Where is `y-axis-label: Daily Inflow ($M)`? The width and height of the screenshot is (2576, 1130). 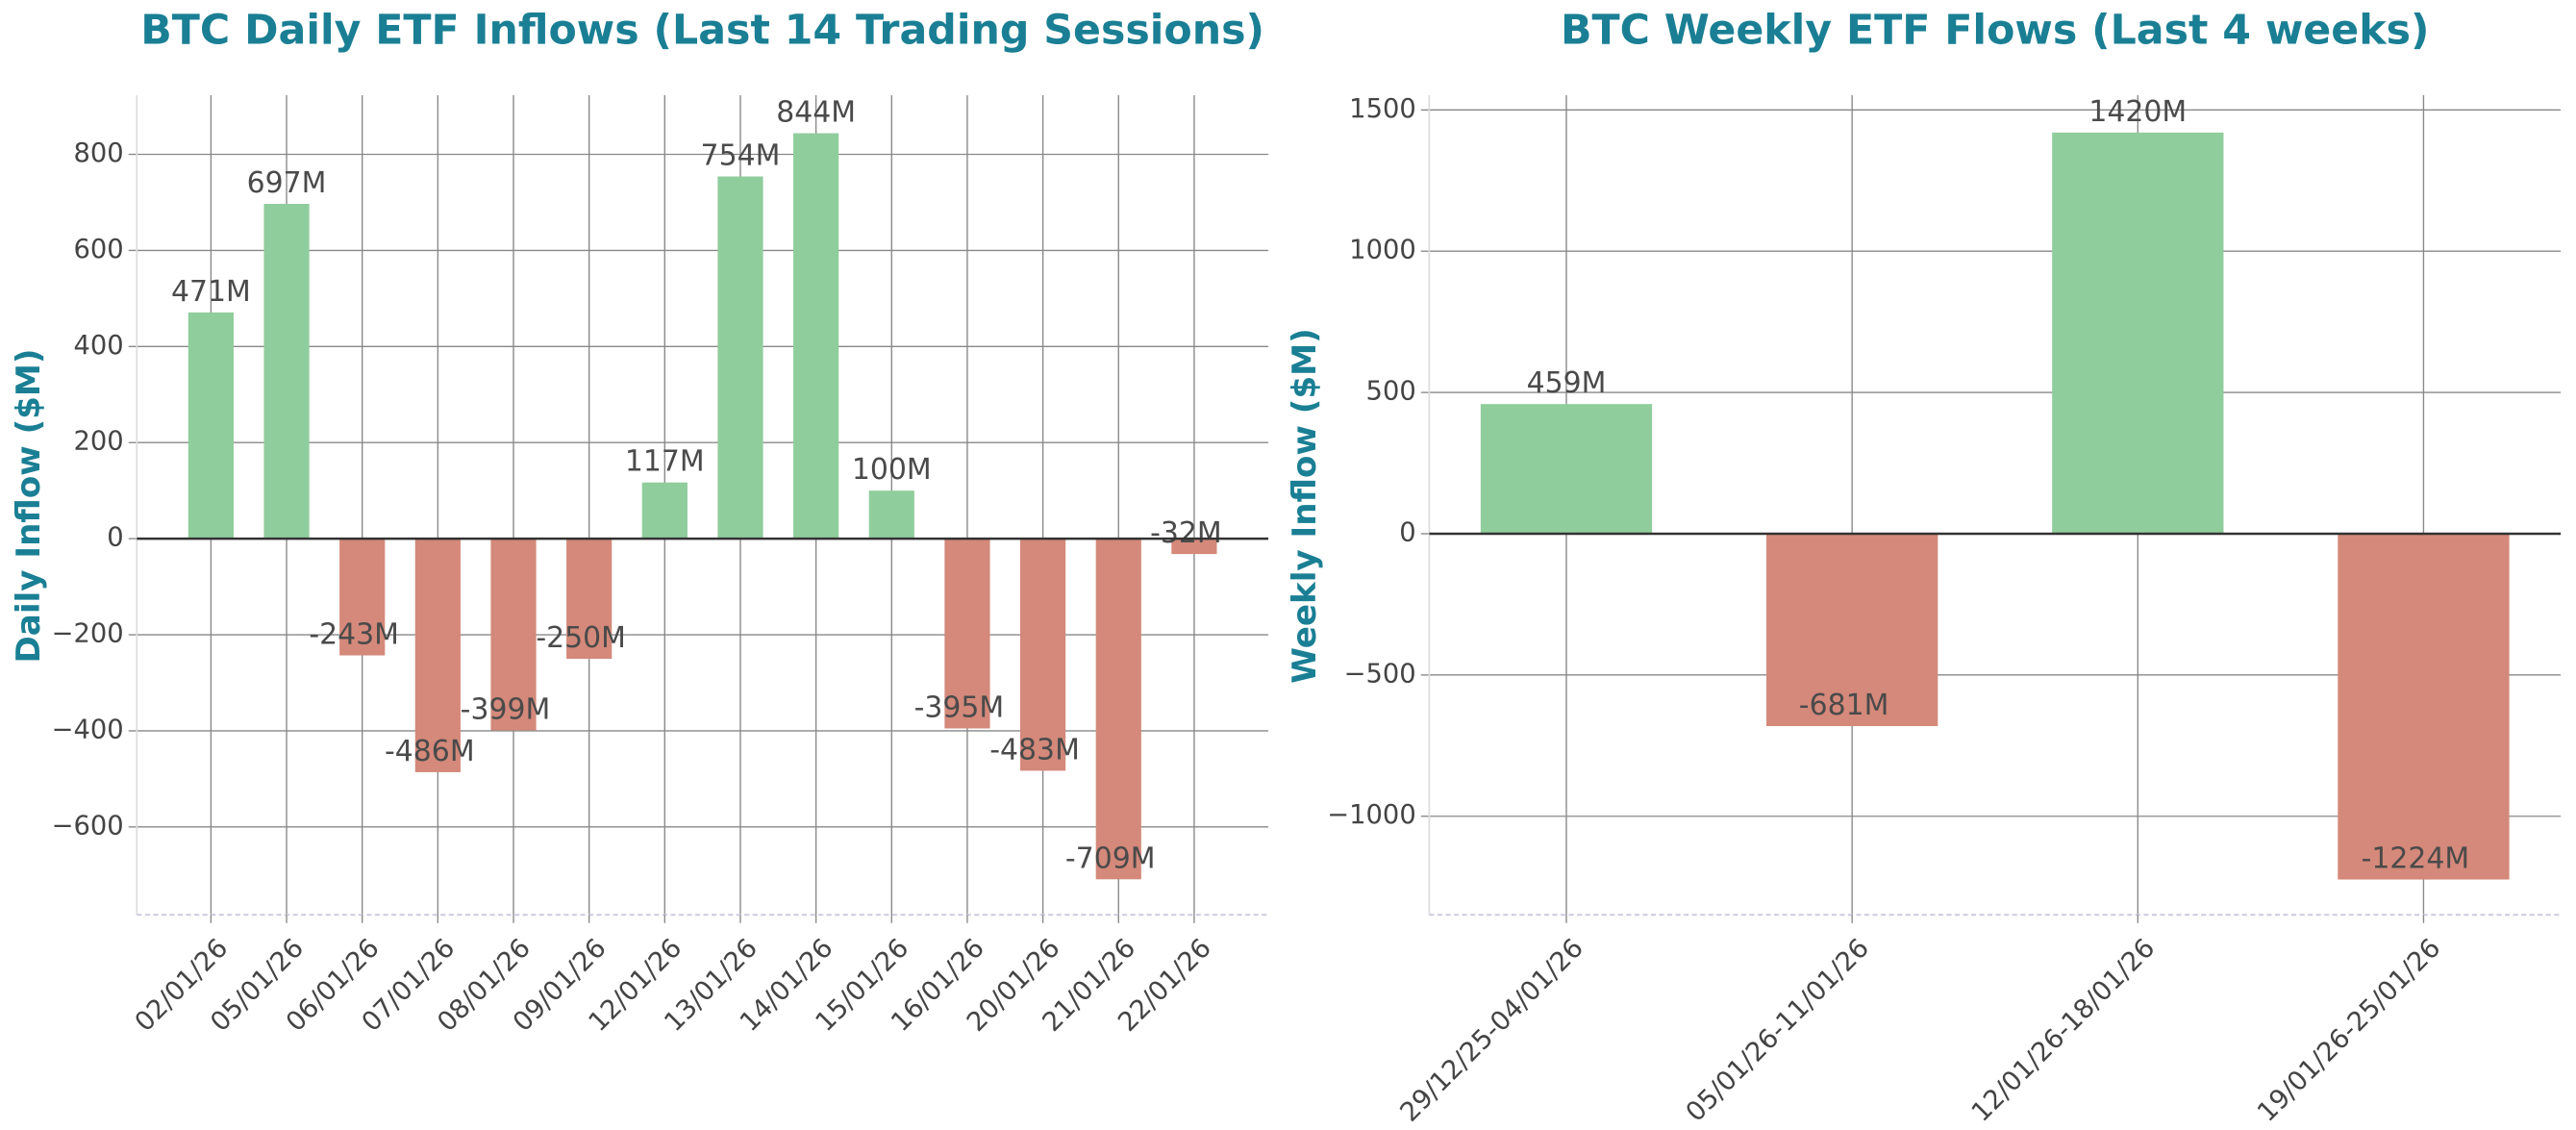
y-axis-label: Daily Inflow ($M) is located at coordinates (29, 505).